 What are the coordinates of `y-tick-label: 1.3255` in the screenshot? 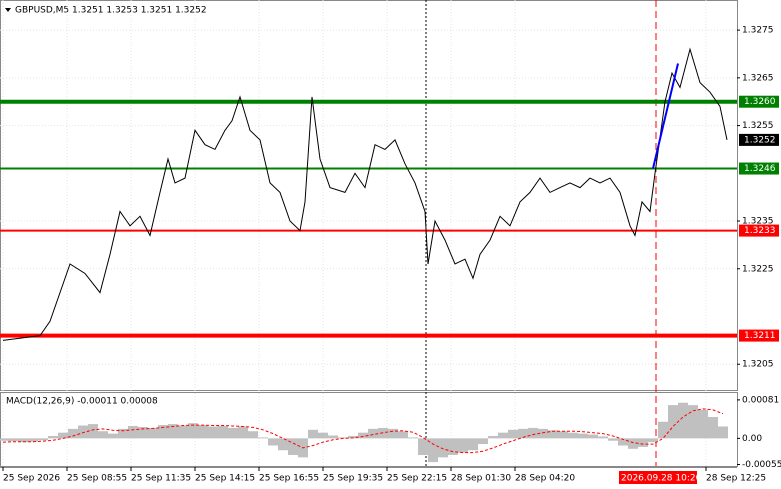 It's located at (758, 126).